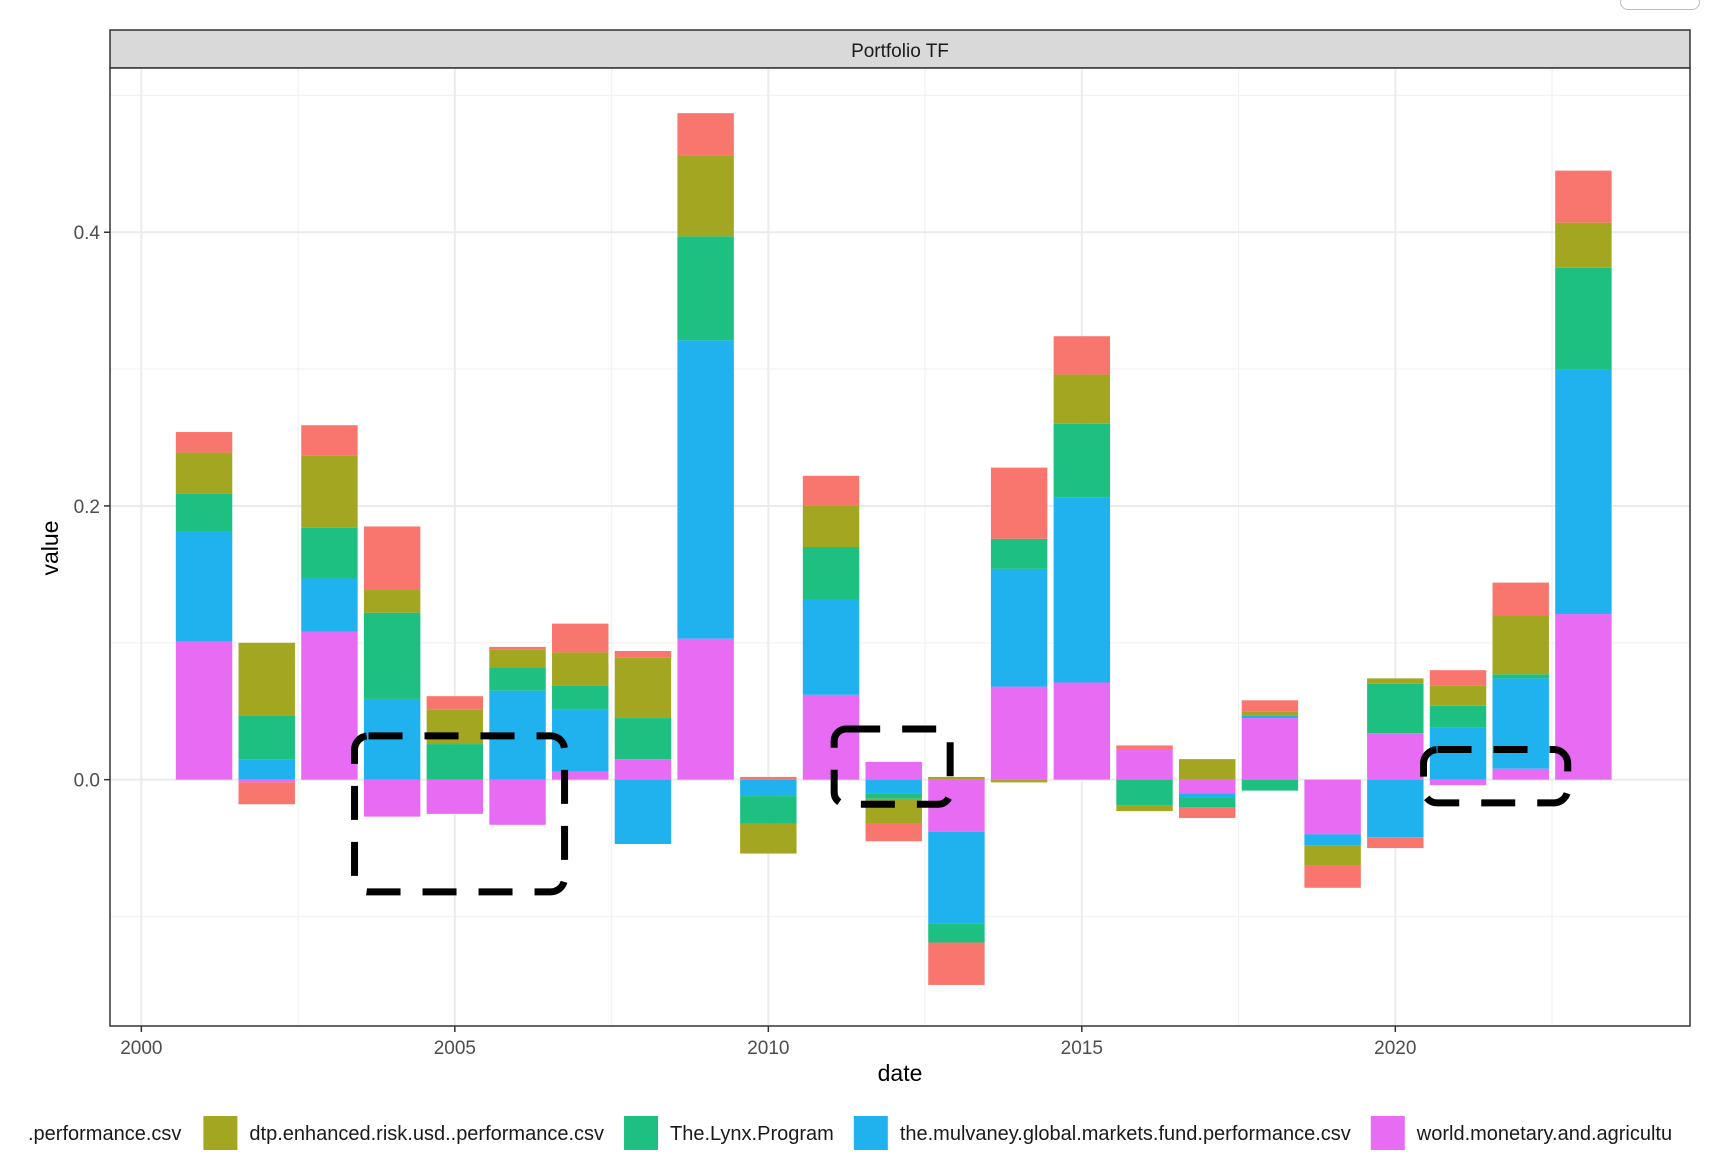  Describe the element at coordinates (900, 51) in the screenshot. I see `facet-title: Portfolio TF` at that location.